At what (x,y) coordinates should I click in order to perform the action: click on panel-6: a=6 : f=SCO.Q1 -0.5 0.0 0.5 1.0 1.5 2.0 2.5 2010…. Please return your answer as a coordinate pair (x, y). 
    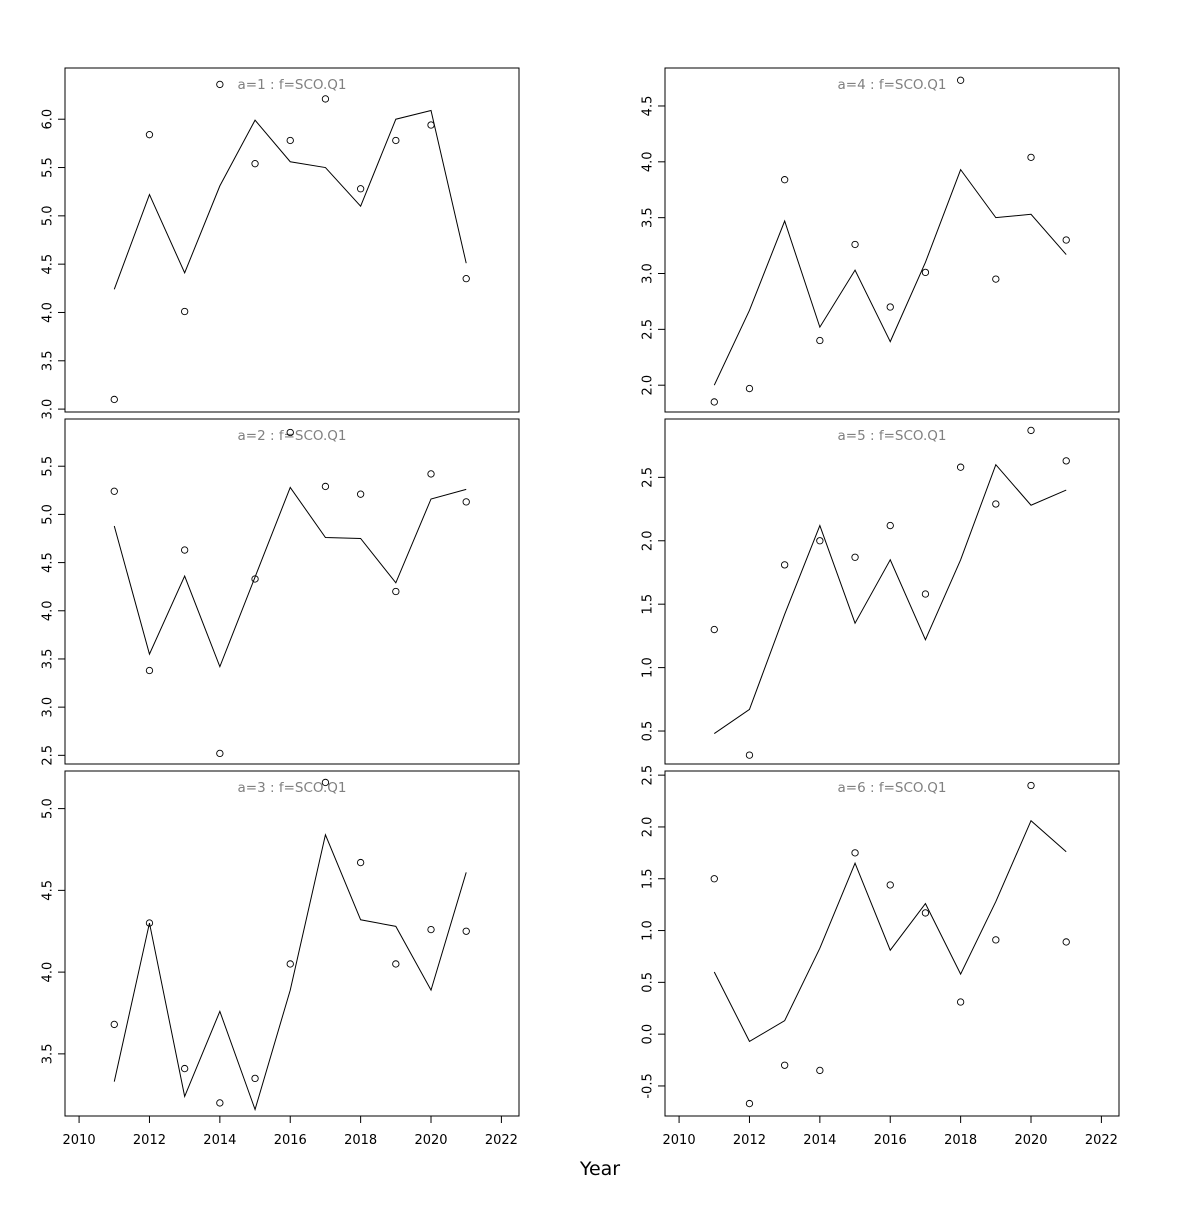
    Looking at the image, I should click on (880, 956).